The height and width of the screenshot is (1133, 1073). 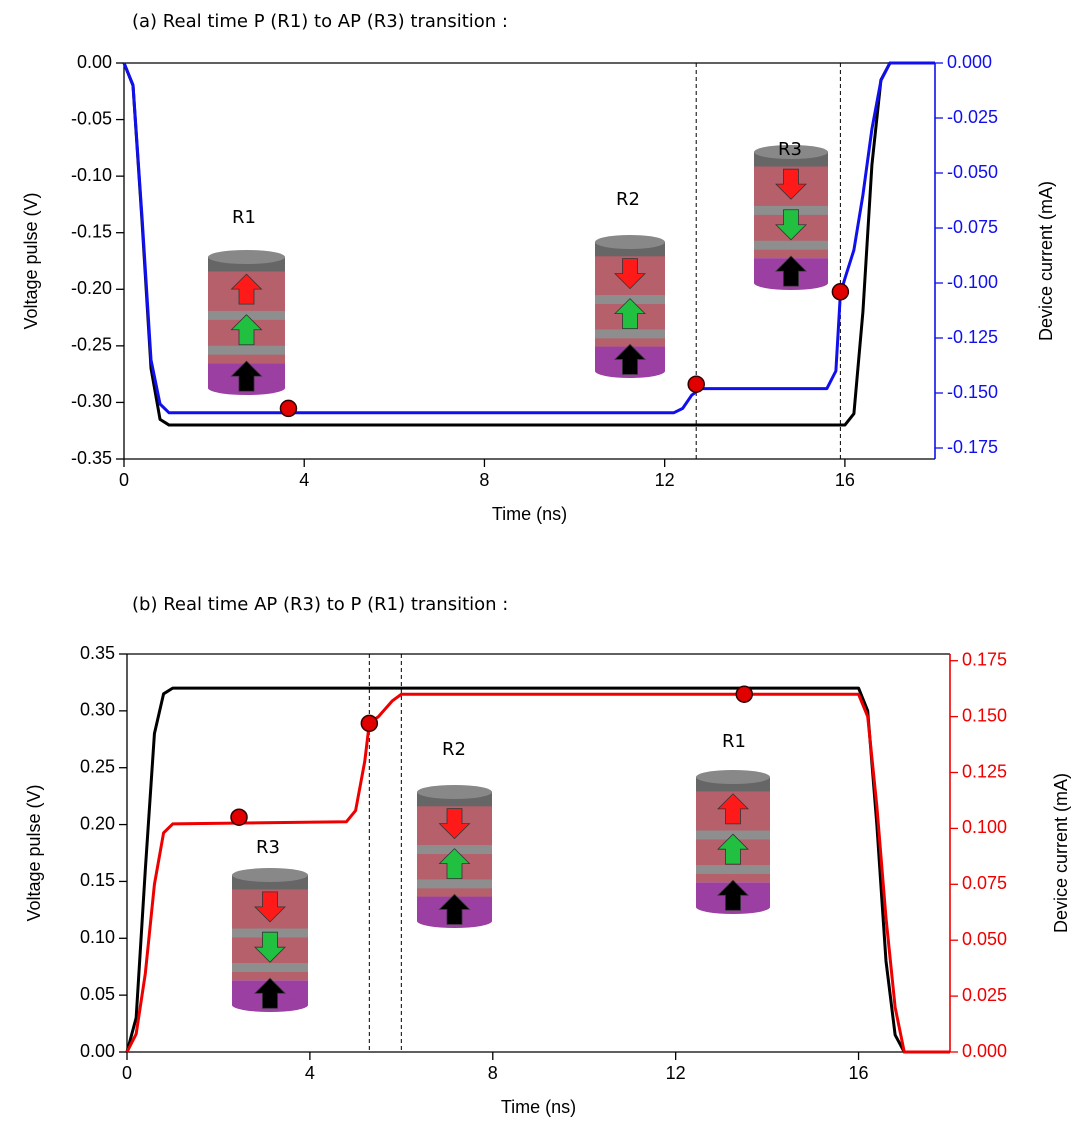 I want to click on y-tick-label: 0.05, so click(x=97, y=994).